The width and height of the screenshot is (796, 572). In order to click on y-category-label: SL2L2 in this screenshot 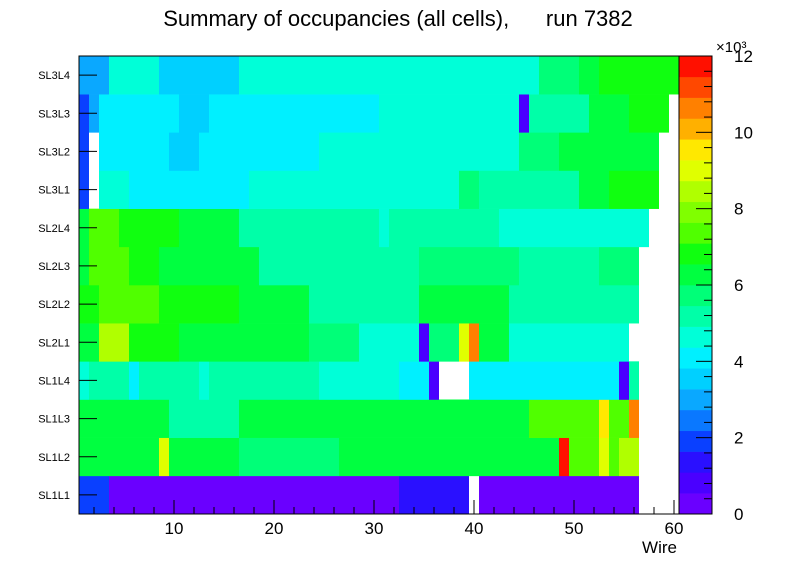, I will do `click(54, 305)`.